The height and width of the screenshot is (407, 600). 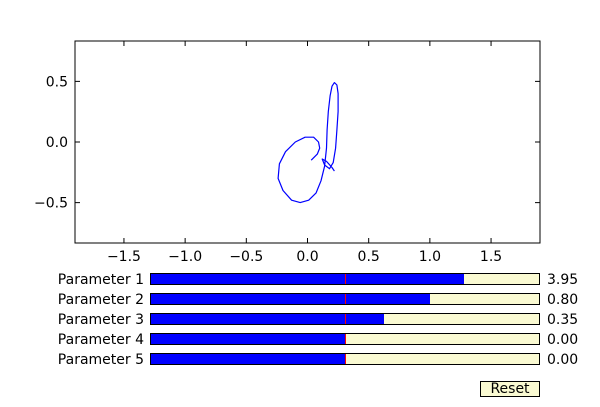 What do you see at coordinates (57, 82) in the screenshot?
I see `y-tick-label: 0.5` at bounding box center [57, 82].